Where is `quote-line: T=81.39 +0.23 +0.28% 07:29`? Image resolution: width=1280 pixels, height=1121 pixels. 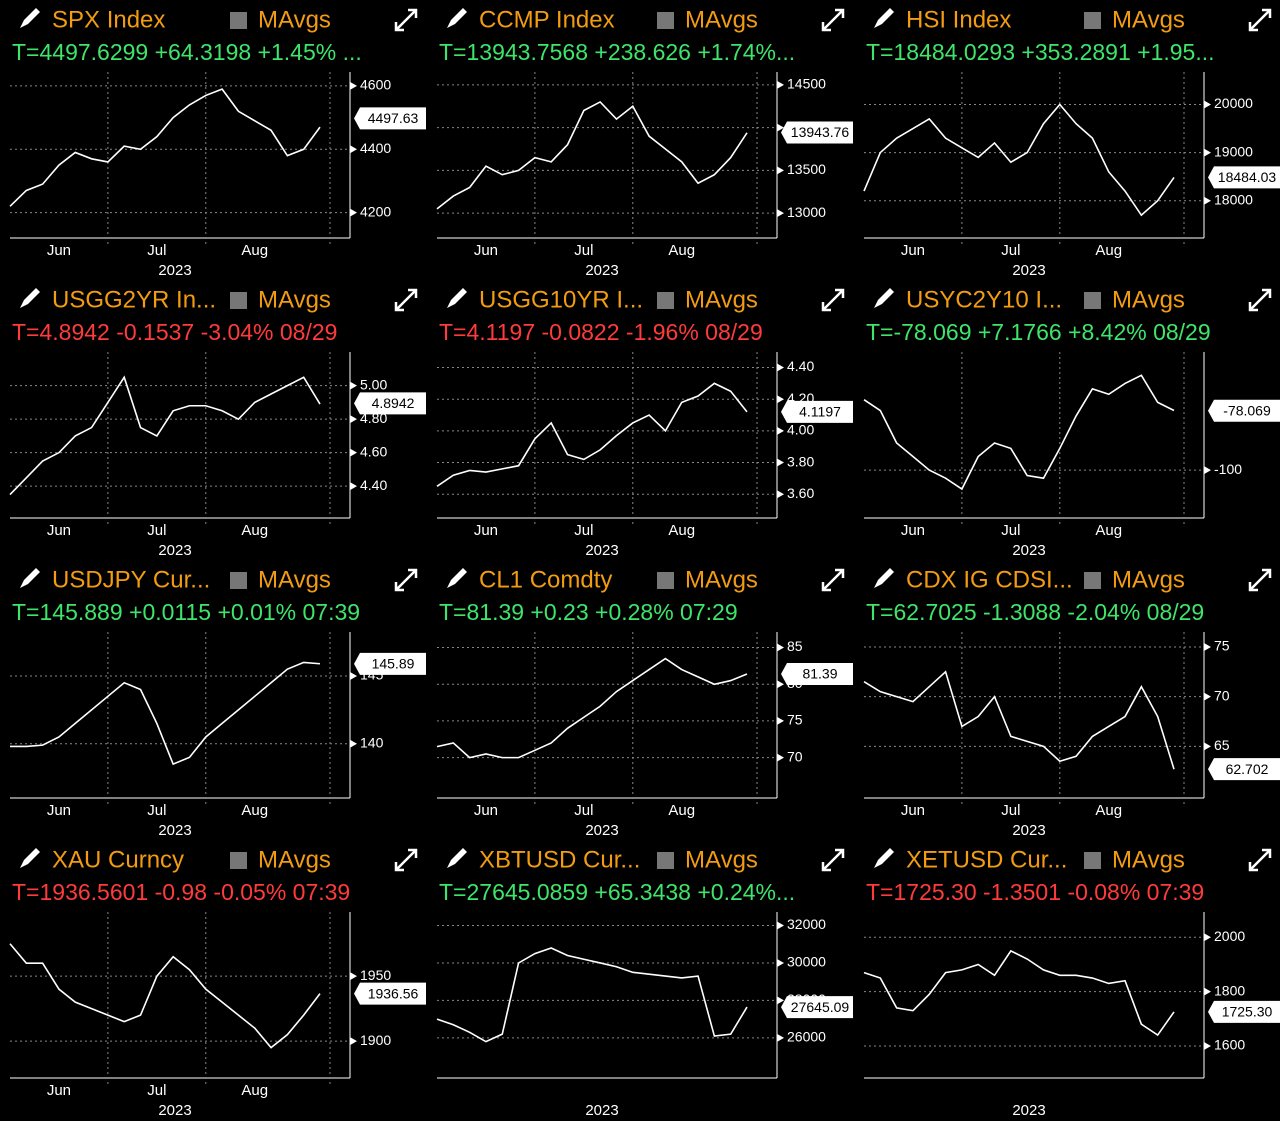 quote-line: T=81.39 +0.23 +0.28% 07:29 is located at coordinates (588, 612).